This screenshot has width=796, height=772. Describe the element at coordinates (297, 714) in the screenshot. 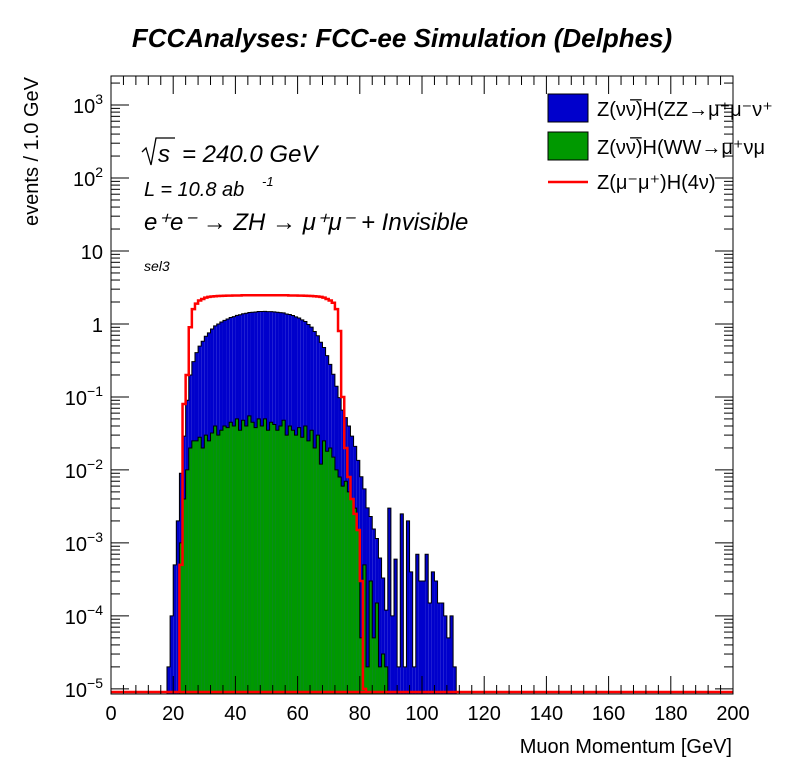

I see `x-tick-label: 60` at that location.